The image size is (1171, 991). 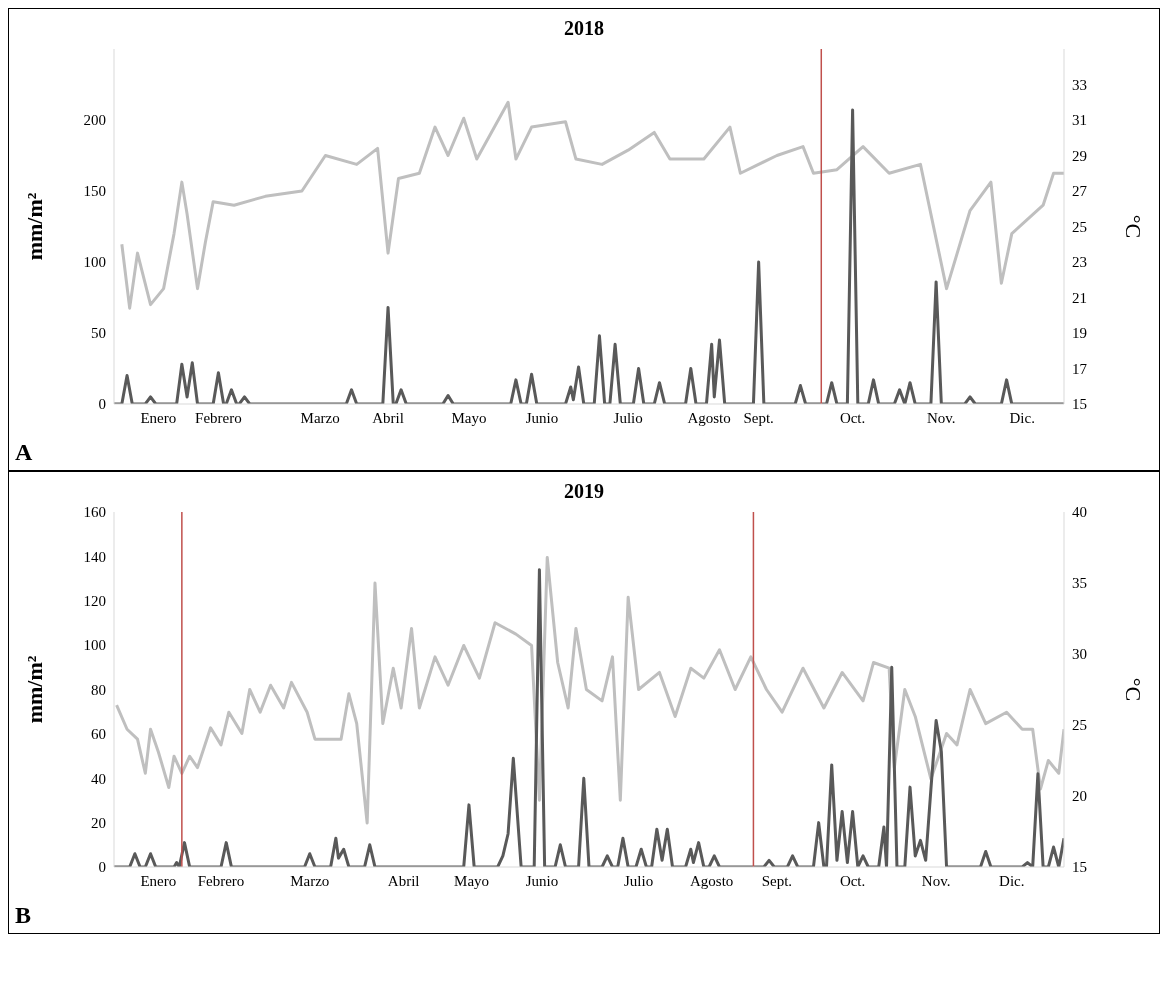 What do you see at coordinates (1079, 512) in the screenshot?
I see `y2-tick-label: 40` at bounding box center [1079, 512].